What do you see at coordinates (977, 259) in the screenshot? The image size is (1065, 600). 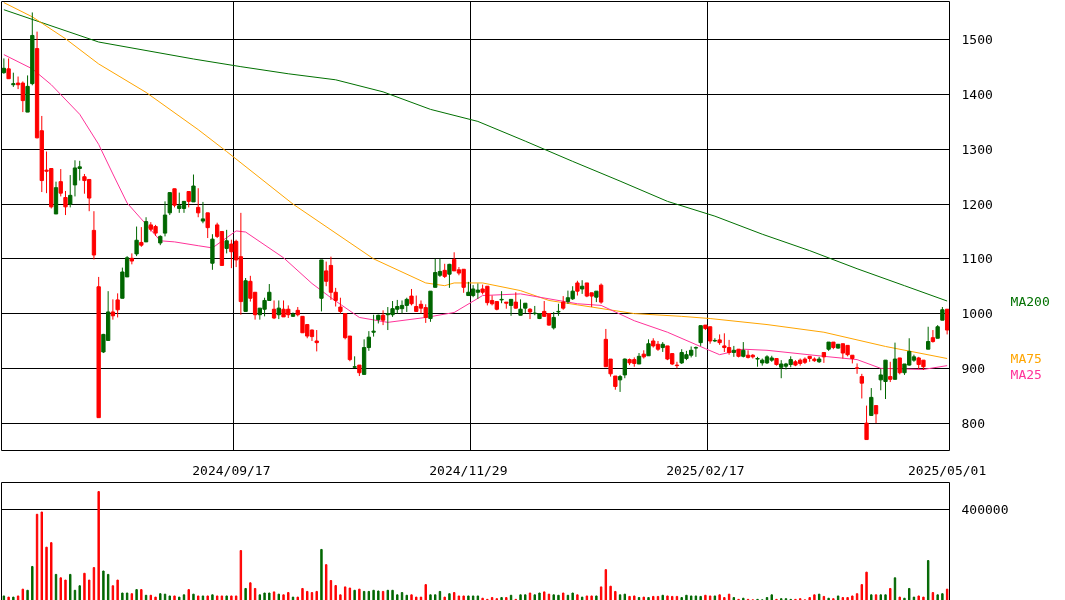 I see `y-tick-label: 1100` at bounding box center [977, 259].